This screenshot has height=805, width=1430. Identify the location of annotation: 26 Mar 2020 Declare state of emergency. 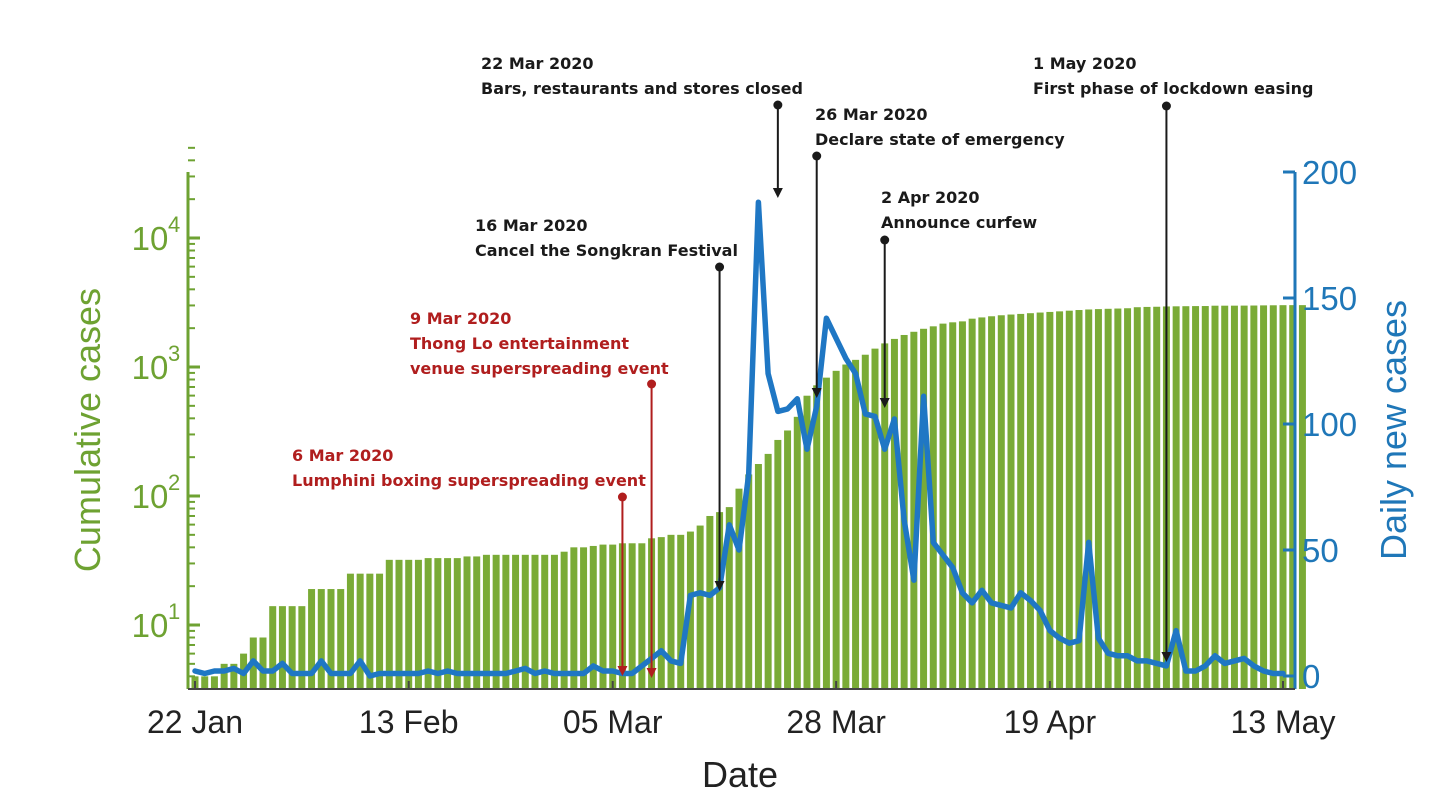
(938, 251).